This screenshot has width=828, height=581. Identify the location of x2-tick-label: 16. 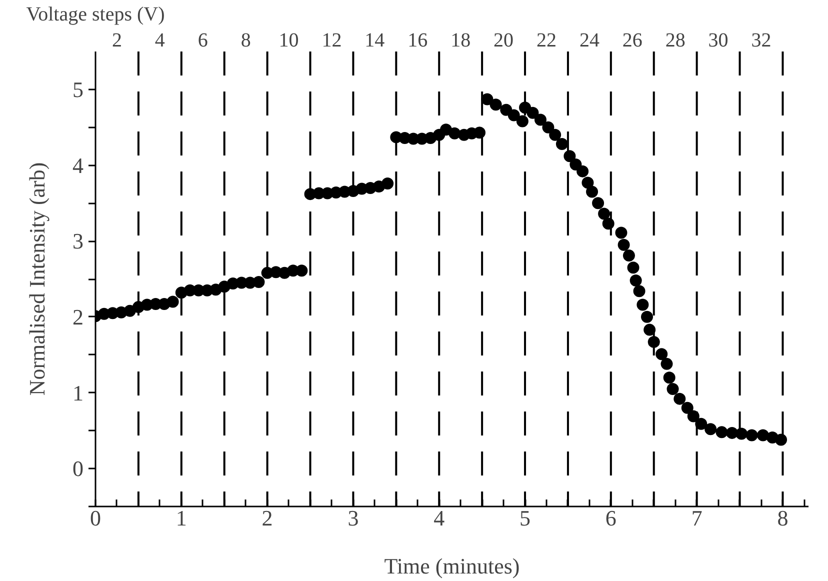
(418, 41).